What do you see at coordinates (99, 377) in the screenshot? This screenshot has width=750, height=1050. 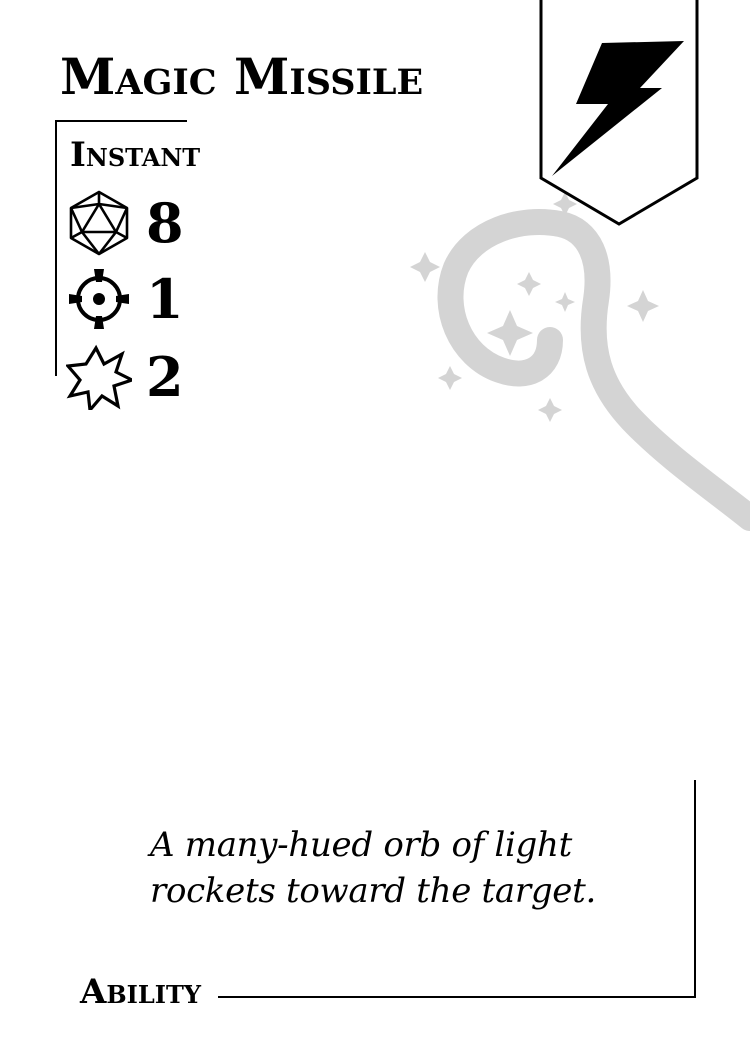 I see `starburst-impact-icon` at bounding box center [99, 377].